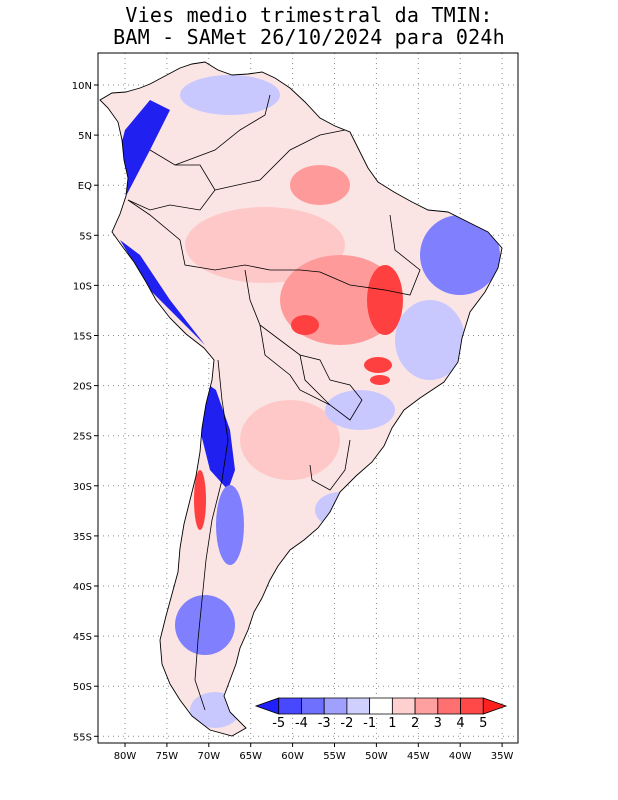  What do you see at coordinates (208, 756) in the screenshot?
I see `lon-tick-label: 70W` at bounding box center [208, 756].